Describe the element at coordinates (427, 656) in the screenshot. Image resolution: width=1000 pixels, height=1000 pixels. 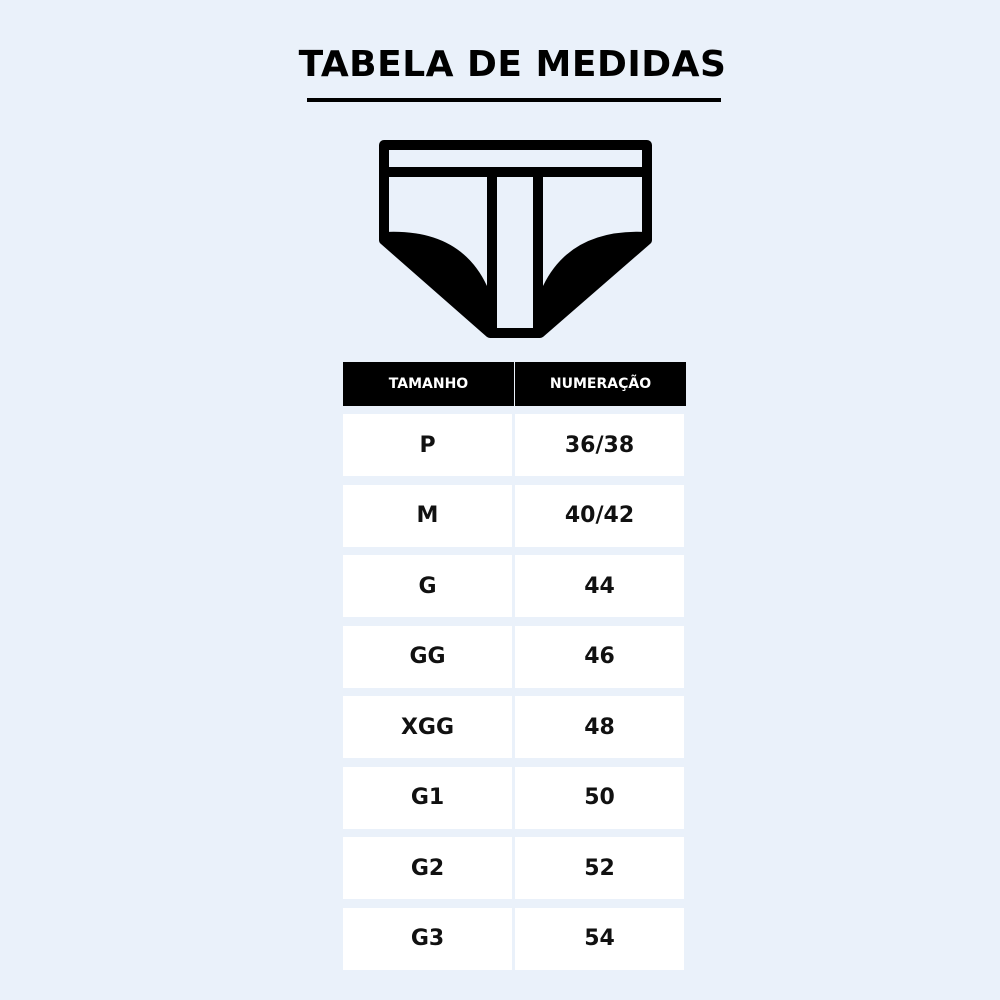
I see `size-cell: GG` at that location.